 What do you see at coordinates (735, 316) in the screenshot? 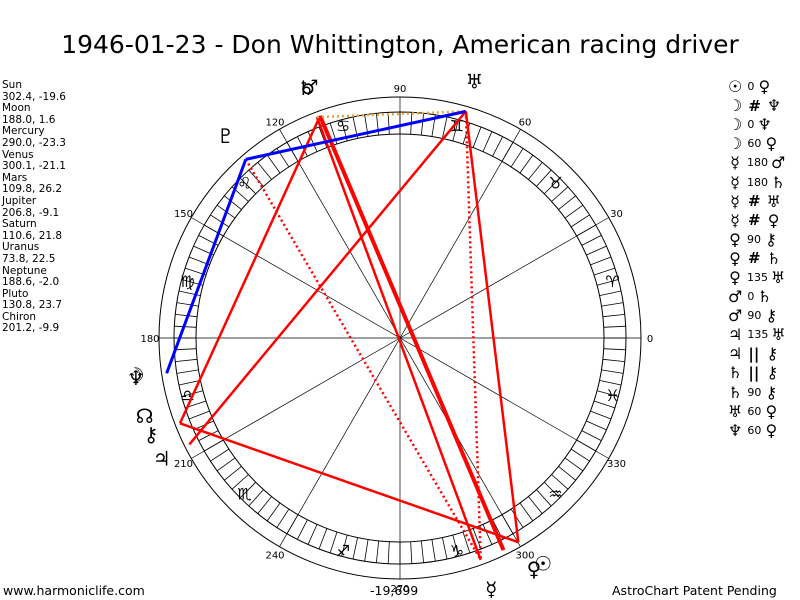
I see `aspect-planet-1: ♂` at bounding box center [735, 316].